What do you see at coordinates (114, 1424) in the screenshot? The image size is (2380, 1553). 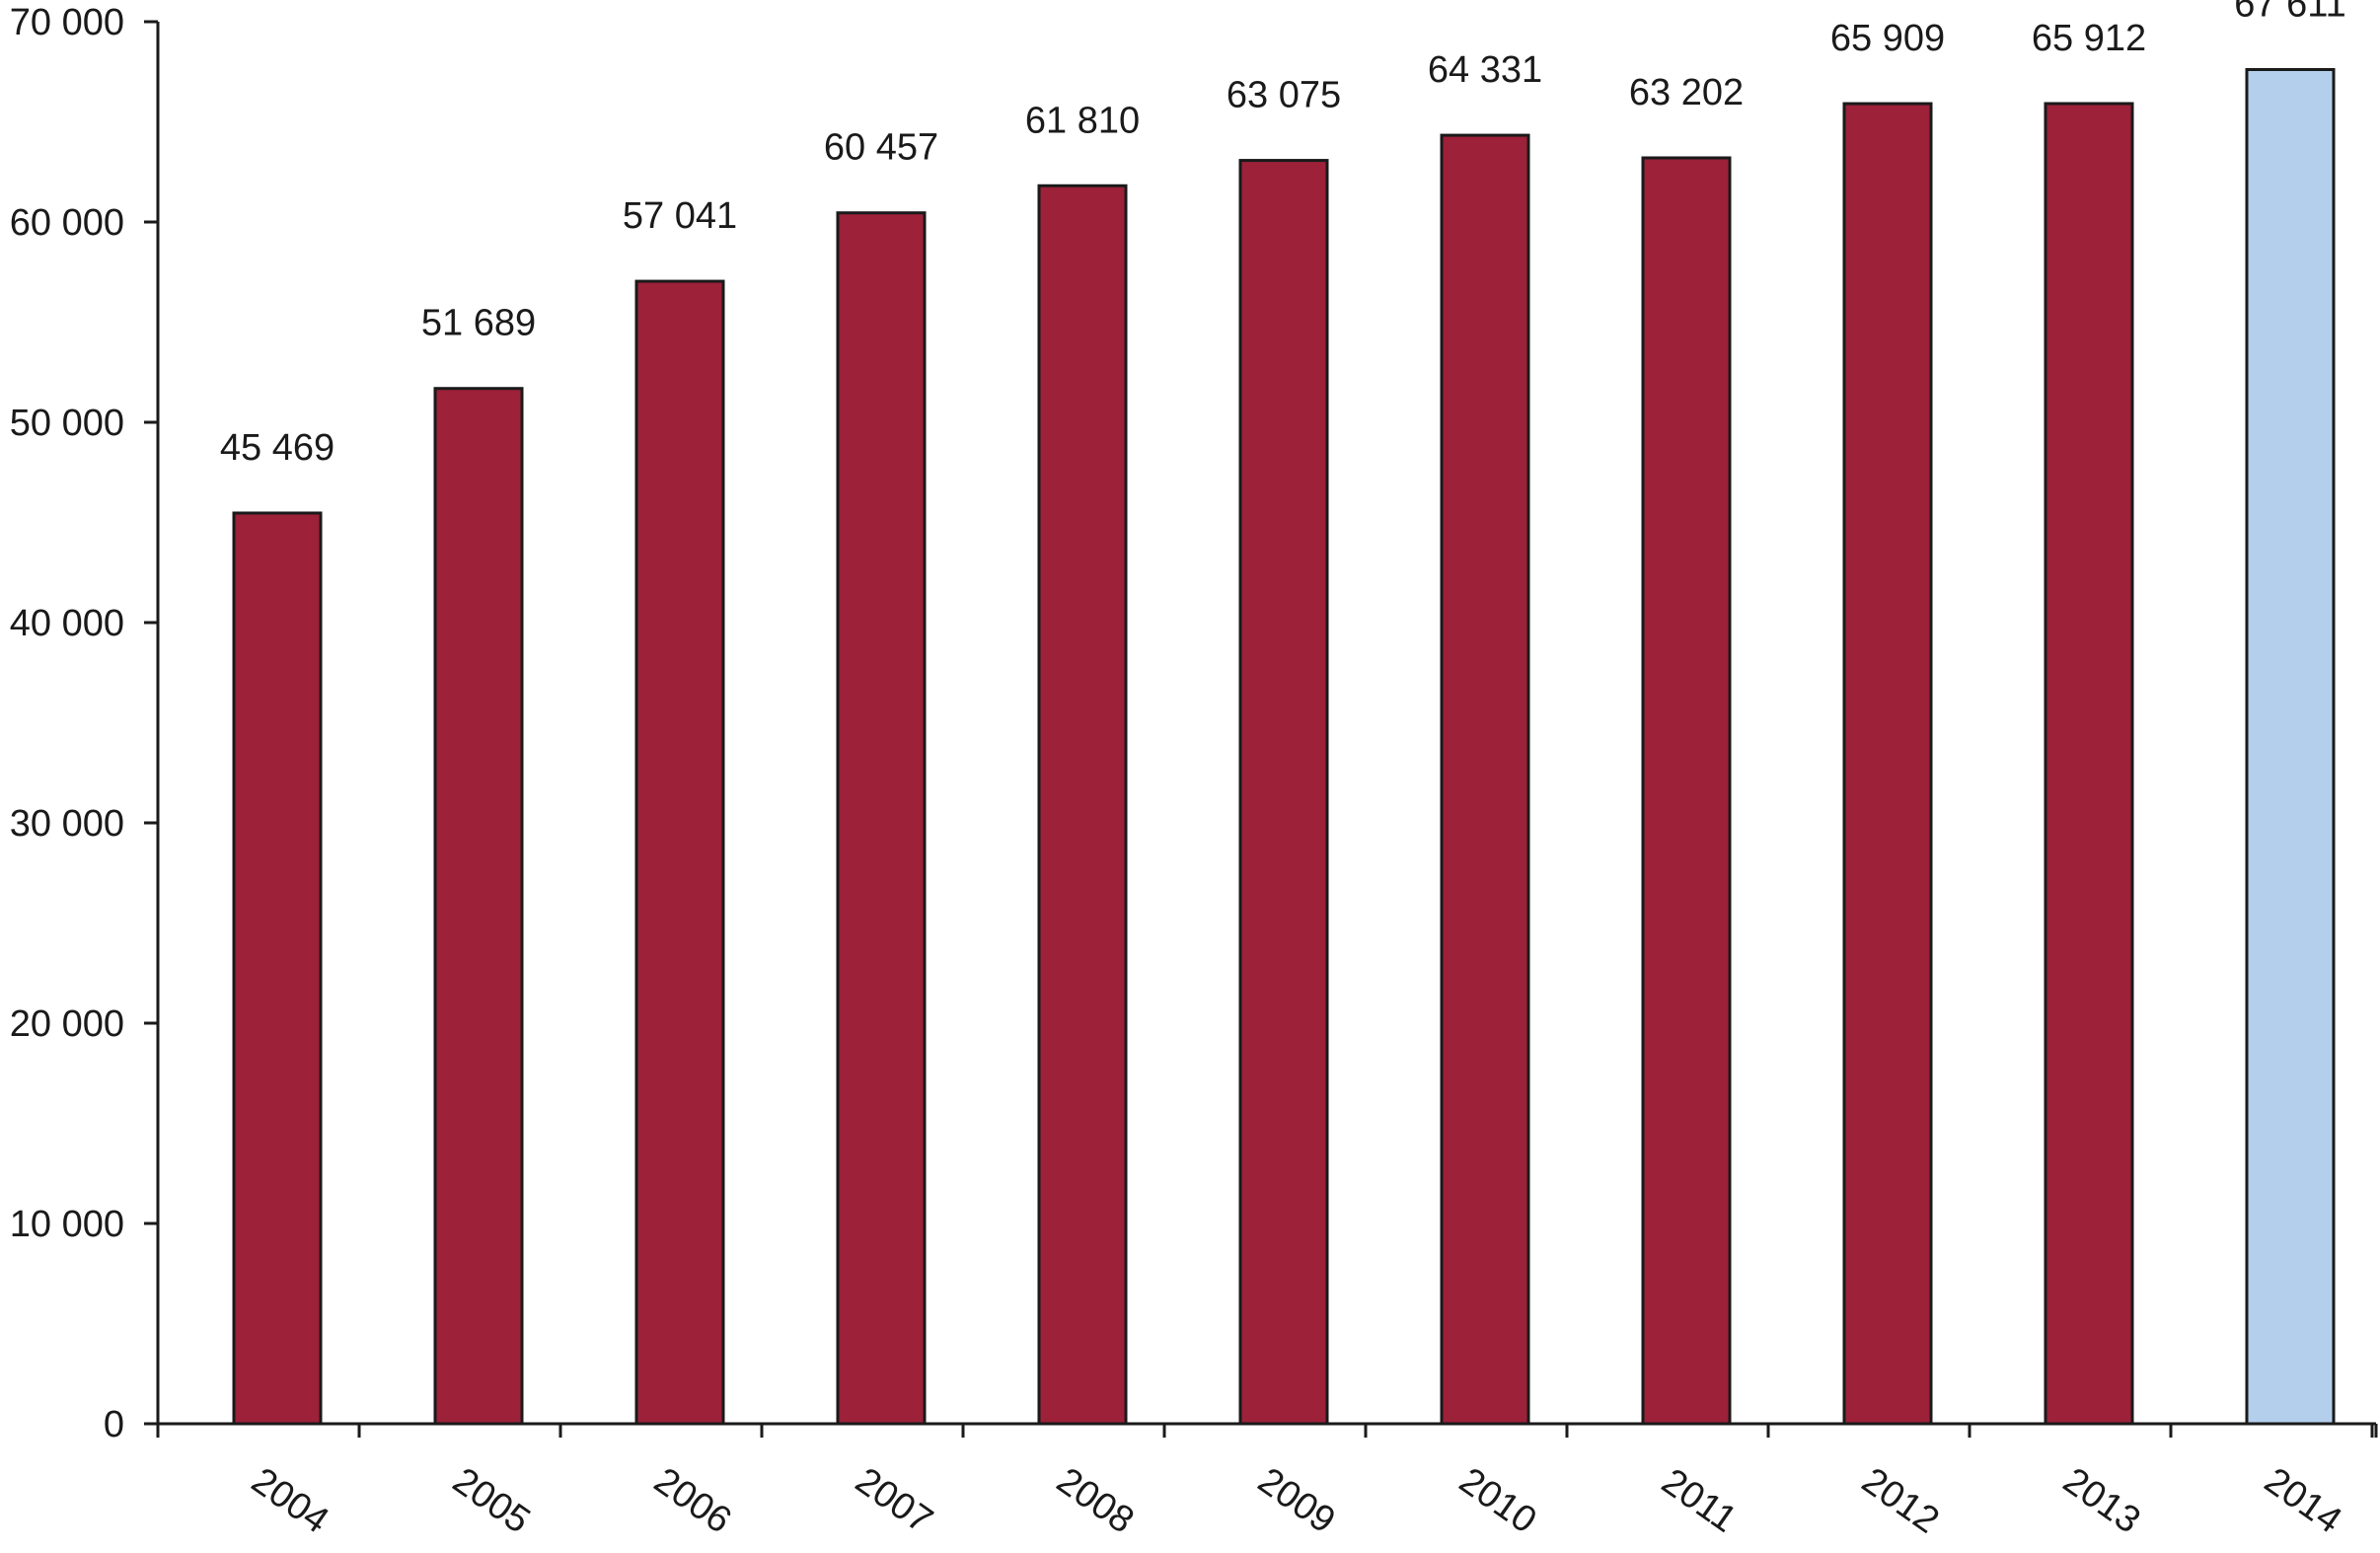 I see `y-tick-label: 0` at bounding box center [114, 1424].